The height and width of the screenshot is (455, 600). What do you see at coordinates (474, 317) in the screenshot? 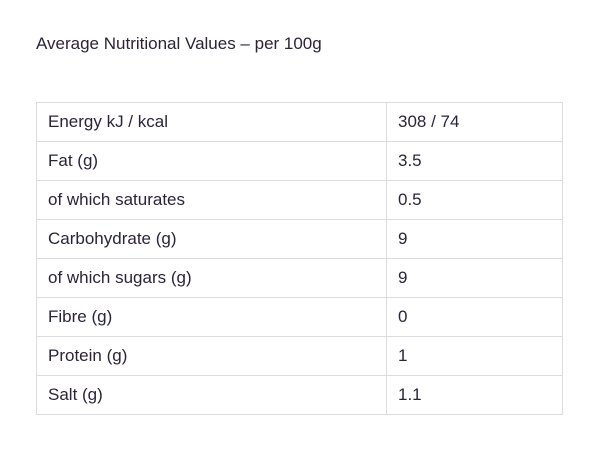
I see `nutrient-value: 0` at bounding box center [474, 317].